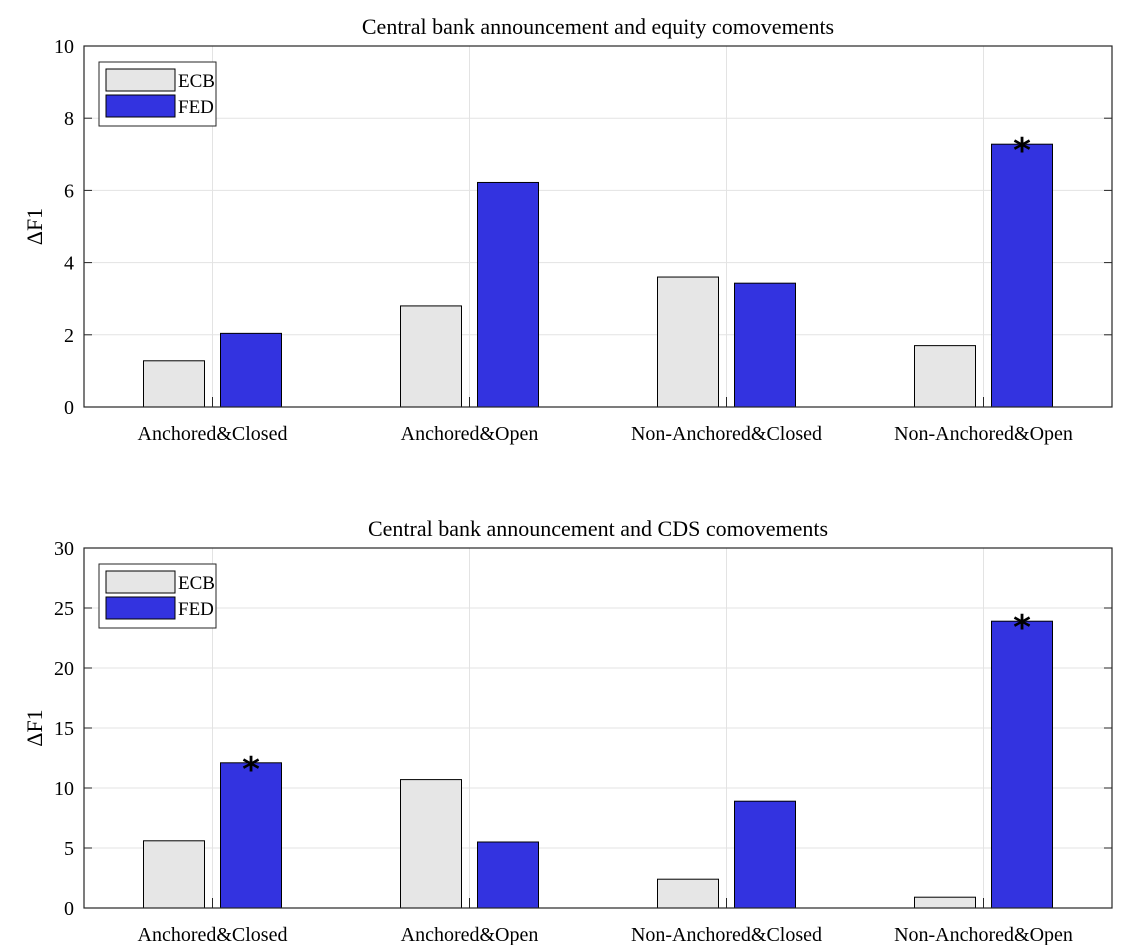 This screenshot has height=945, width=1125. Describe the element at coordinates (69, 119) in the screenshot. I see `y-tick-label: 8` at that location.